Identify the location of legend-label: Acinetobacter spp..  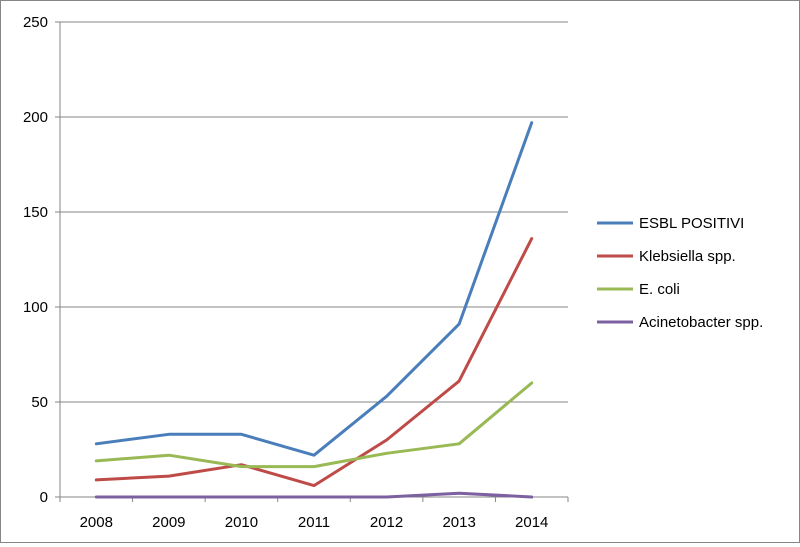
(701, 322).